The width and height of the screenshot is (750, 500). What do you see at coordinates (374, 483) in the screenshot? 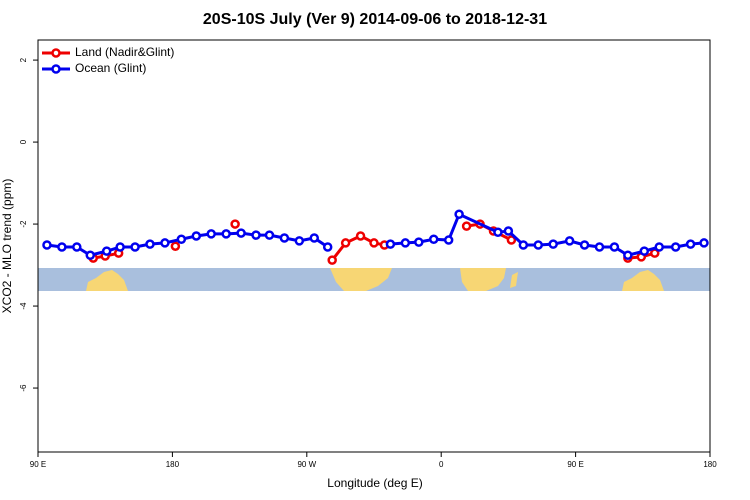
I see `x-axis-label: Longitude (deg E)` at bounding box center [374, 483].